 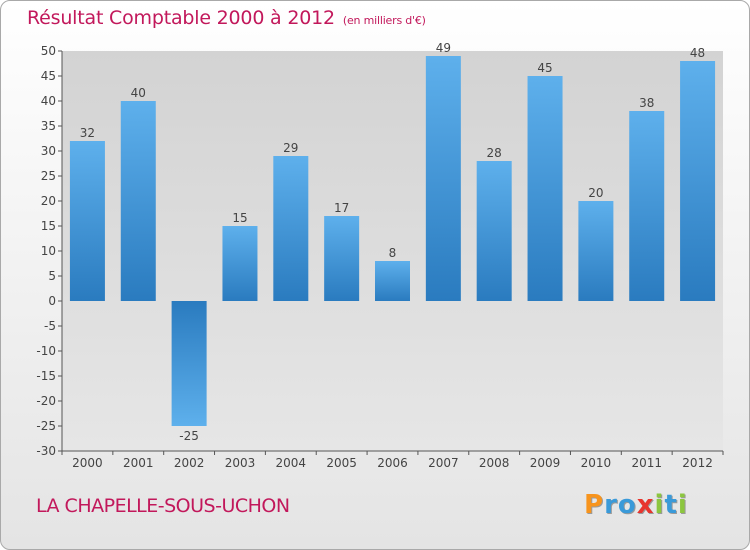 I want to click on y-tick-label: 50, so click(x=48, y=51).